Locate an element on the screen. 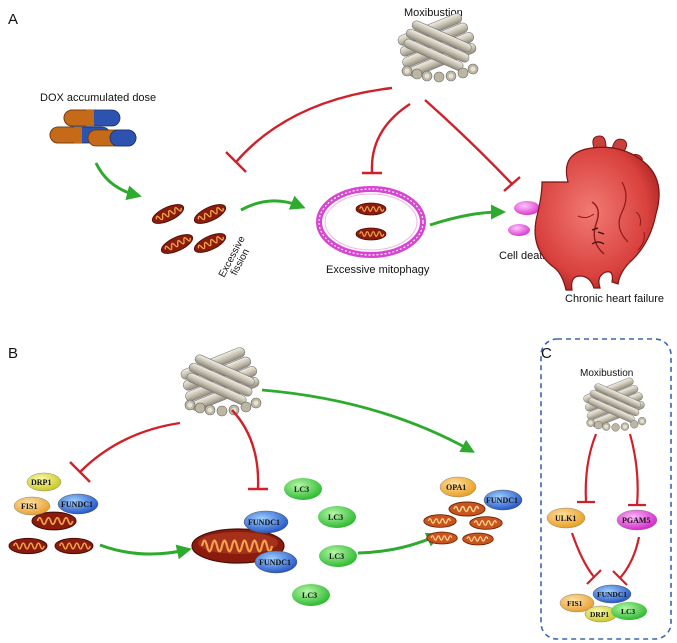  chf-label: Chronic heart failure is located at coordinates (614, 299).